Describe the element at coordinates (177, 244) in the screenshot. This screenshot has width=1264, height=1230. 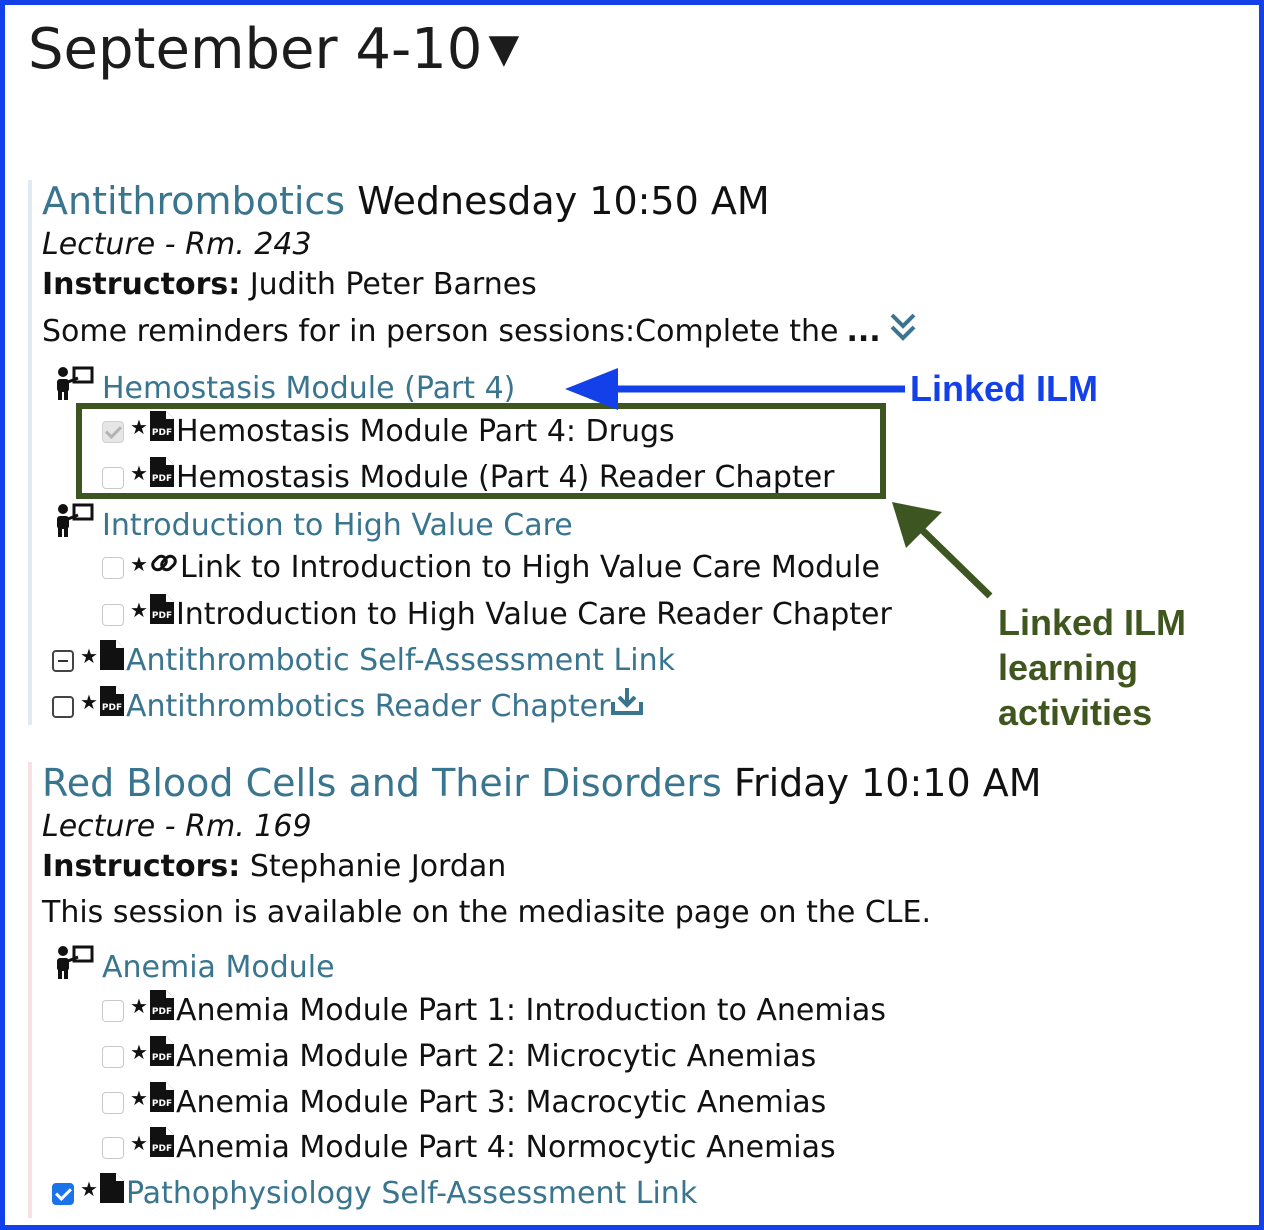
I see `session-location: Lecture - Rm. 243` at that location.